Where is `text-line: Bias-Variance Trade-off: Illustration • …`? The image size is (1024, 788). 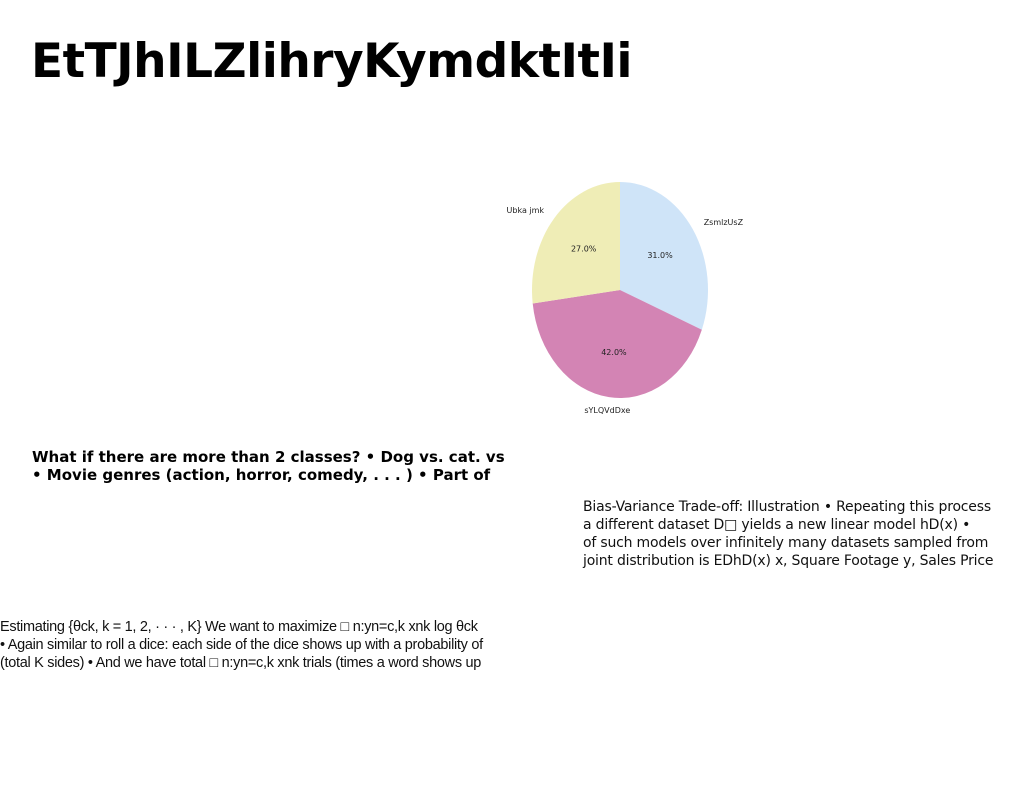
text-line: Bias-Variance Trade-off: Illustration • … is located at coordinates (787, 507).